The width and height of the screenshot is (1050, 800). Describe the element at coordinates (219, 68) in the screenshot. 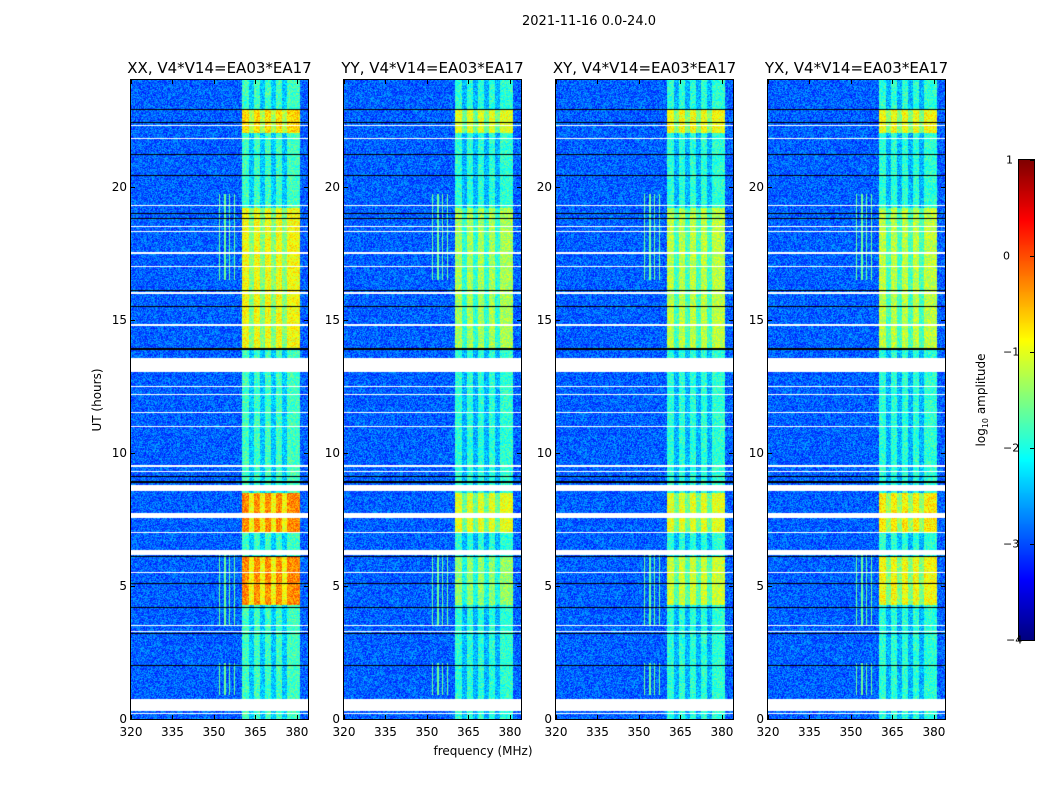

I see `panel-title: XX, V4*V14=EA03*EA17` at that location.